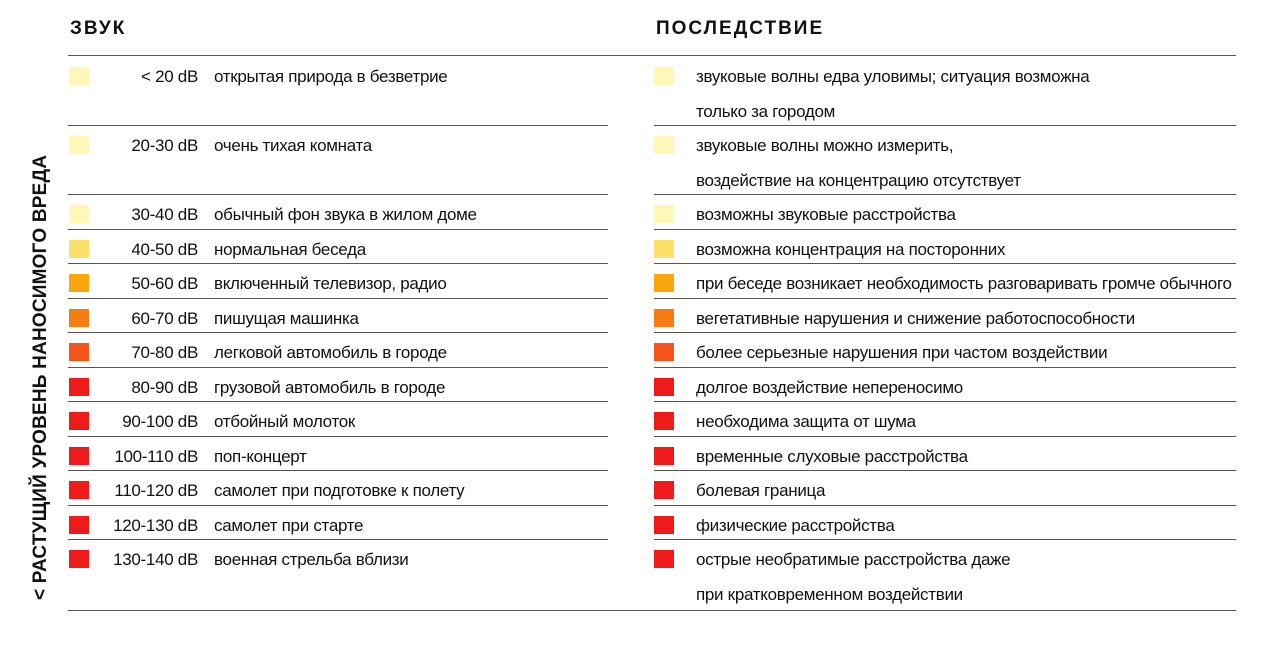  I want to click on sound-source: очень тихая комната, so click(293, 145).